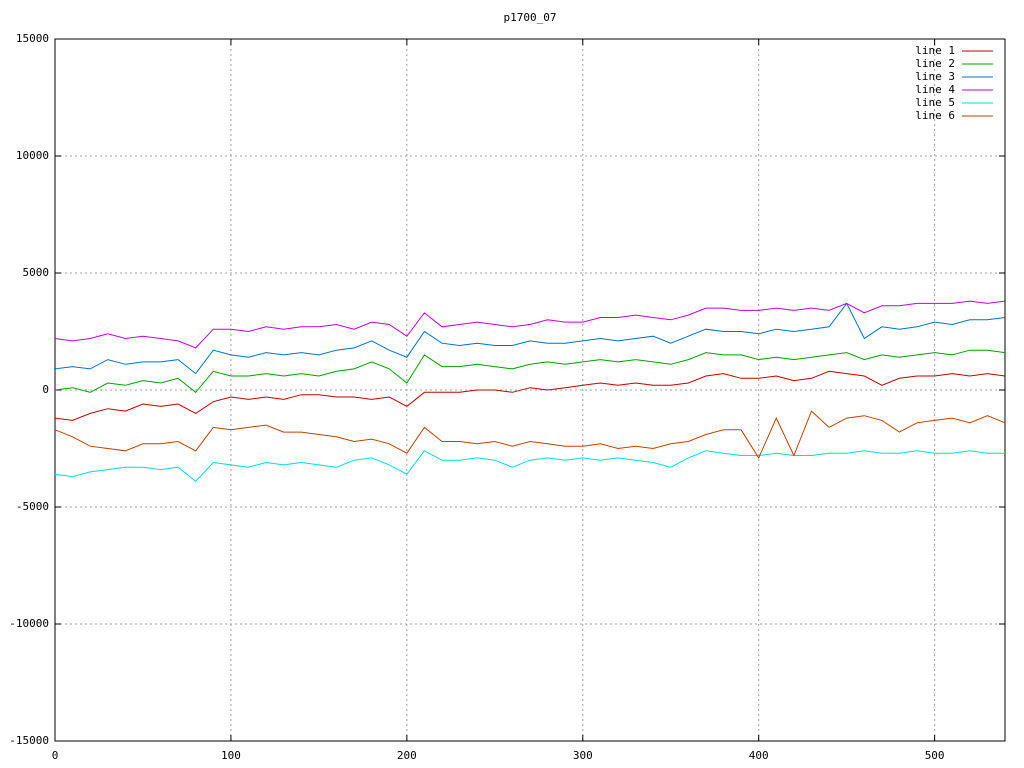 The width and height of the screenshot is (1024, 768). Describe the element at coordinates (29, 740) in the screenshot. I see `y-tick-label: -15000` at that location.